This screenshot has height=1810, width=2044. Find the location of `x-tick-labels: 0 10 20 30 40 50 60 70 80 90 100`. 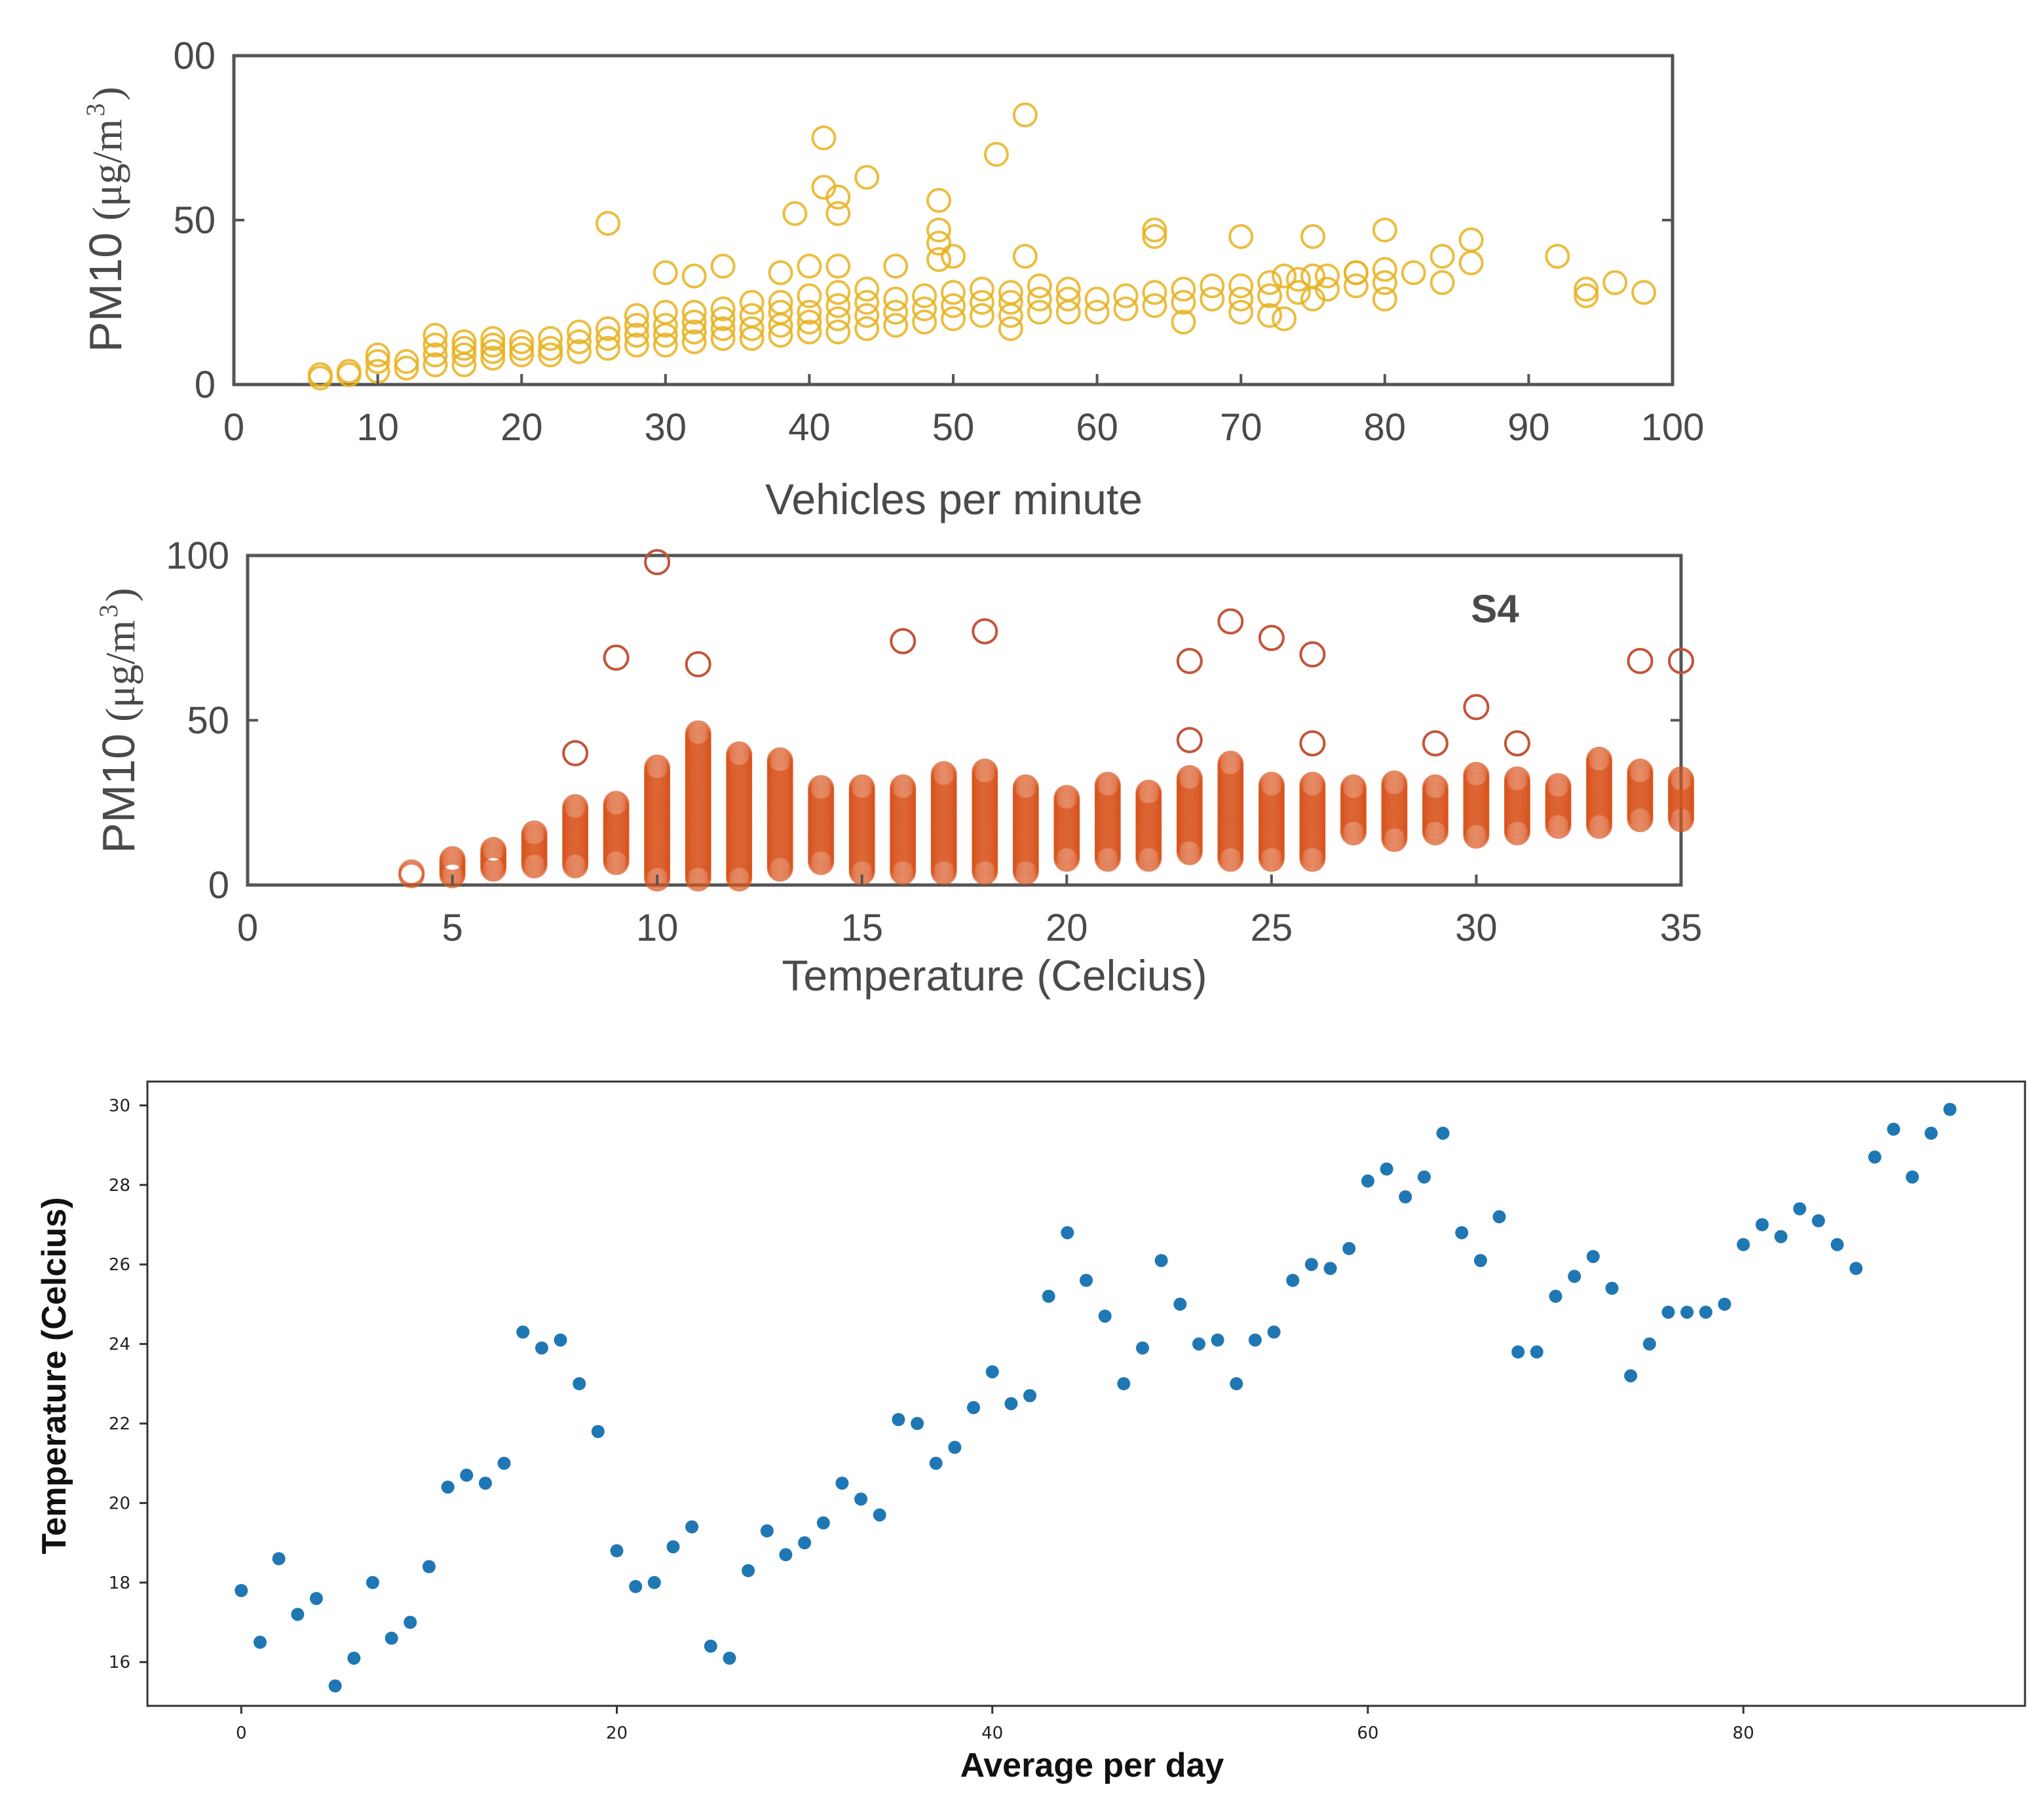

x-tick-labels: 0 10 20 30 40 50 60 70 80 90 100 is located at coordinates (963, 411).